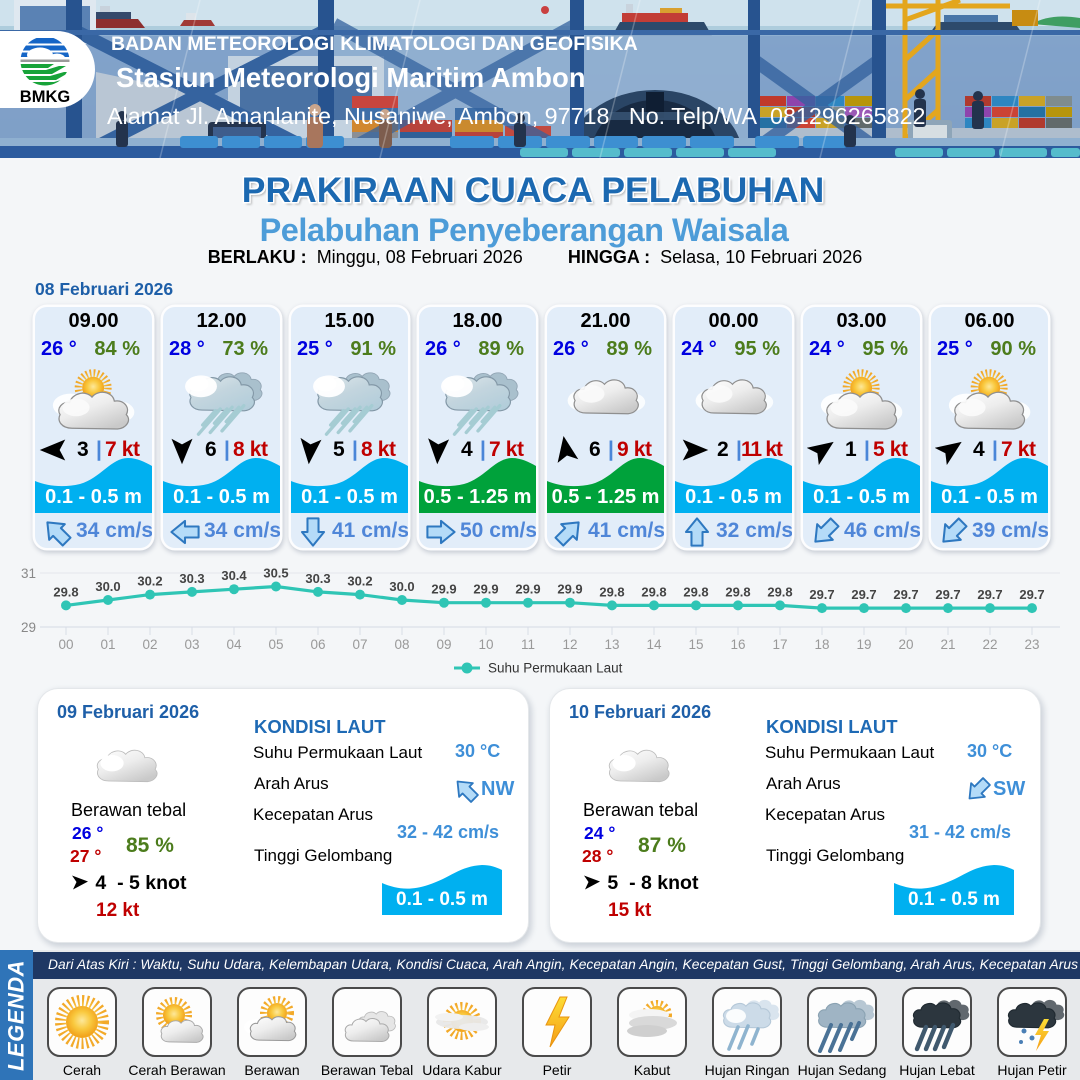  What do you see at coordinates (45, 96) in the screenshot?
I see `svg-text: BMKG` at bounding box center [45, 96].